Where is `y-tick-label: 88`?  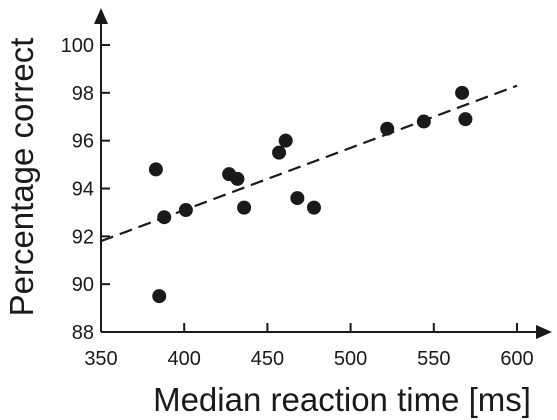 y-tick-label: 88 is located at coordinates (83, 333).